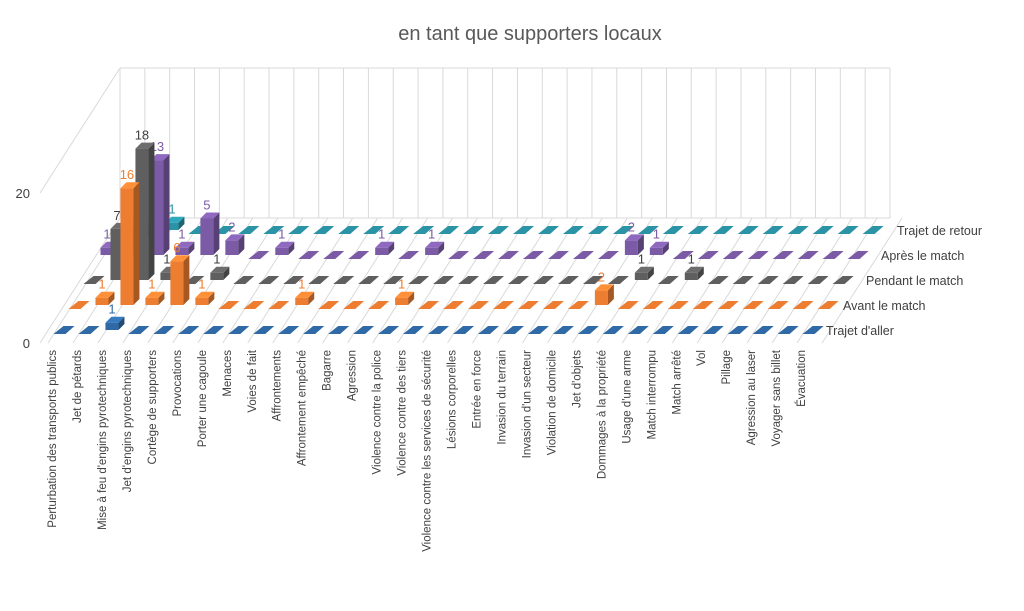 This screenshot has height=611, width=1024. What do you see at coordinates (477, 389) in the screenshot?
I see `category-label: Entrée en force` at bounding box center [477, 389].